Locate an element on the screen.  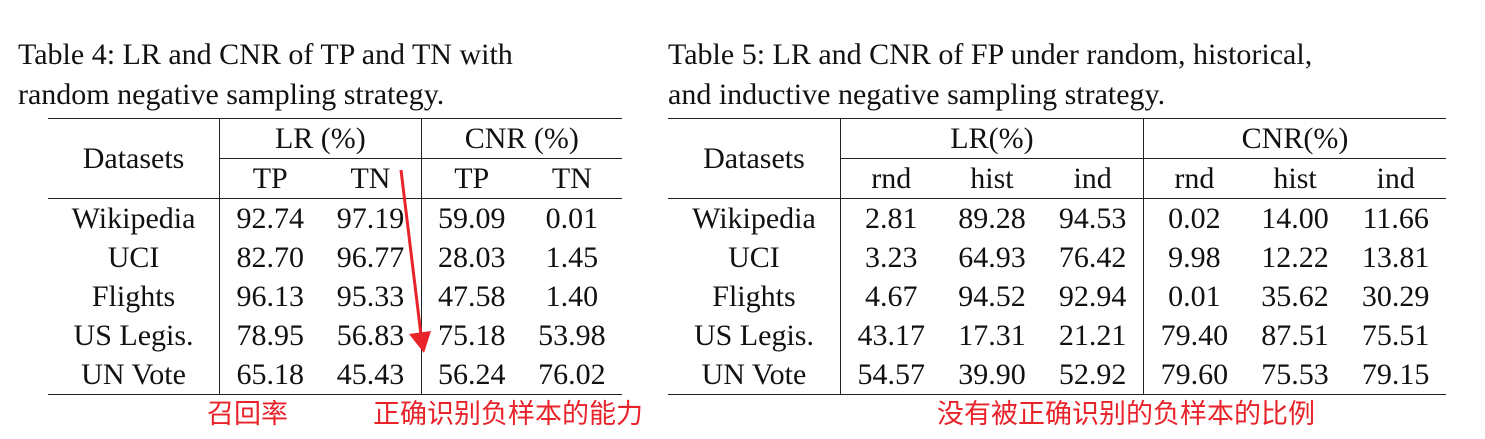
table-row: Flights 96.13 95.33 47.58 1.40 is located at coordinates (335, 296).